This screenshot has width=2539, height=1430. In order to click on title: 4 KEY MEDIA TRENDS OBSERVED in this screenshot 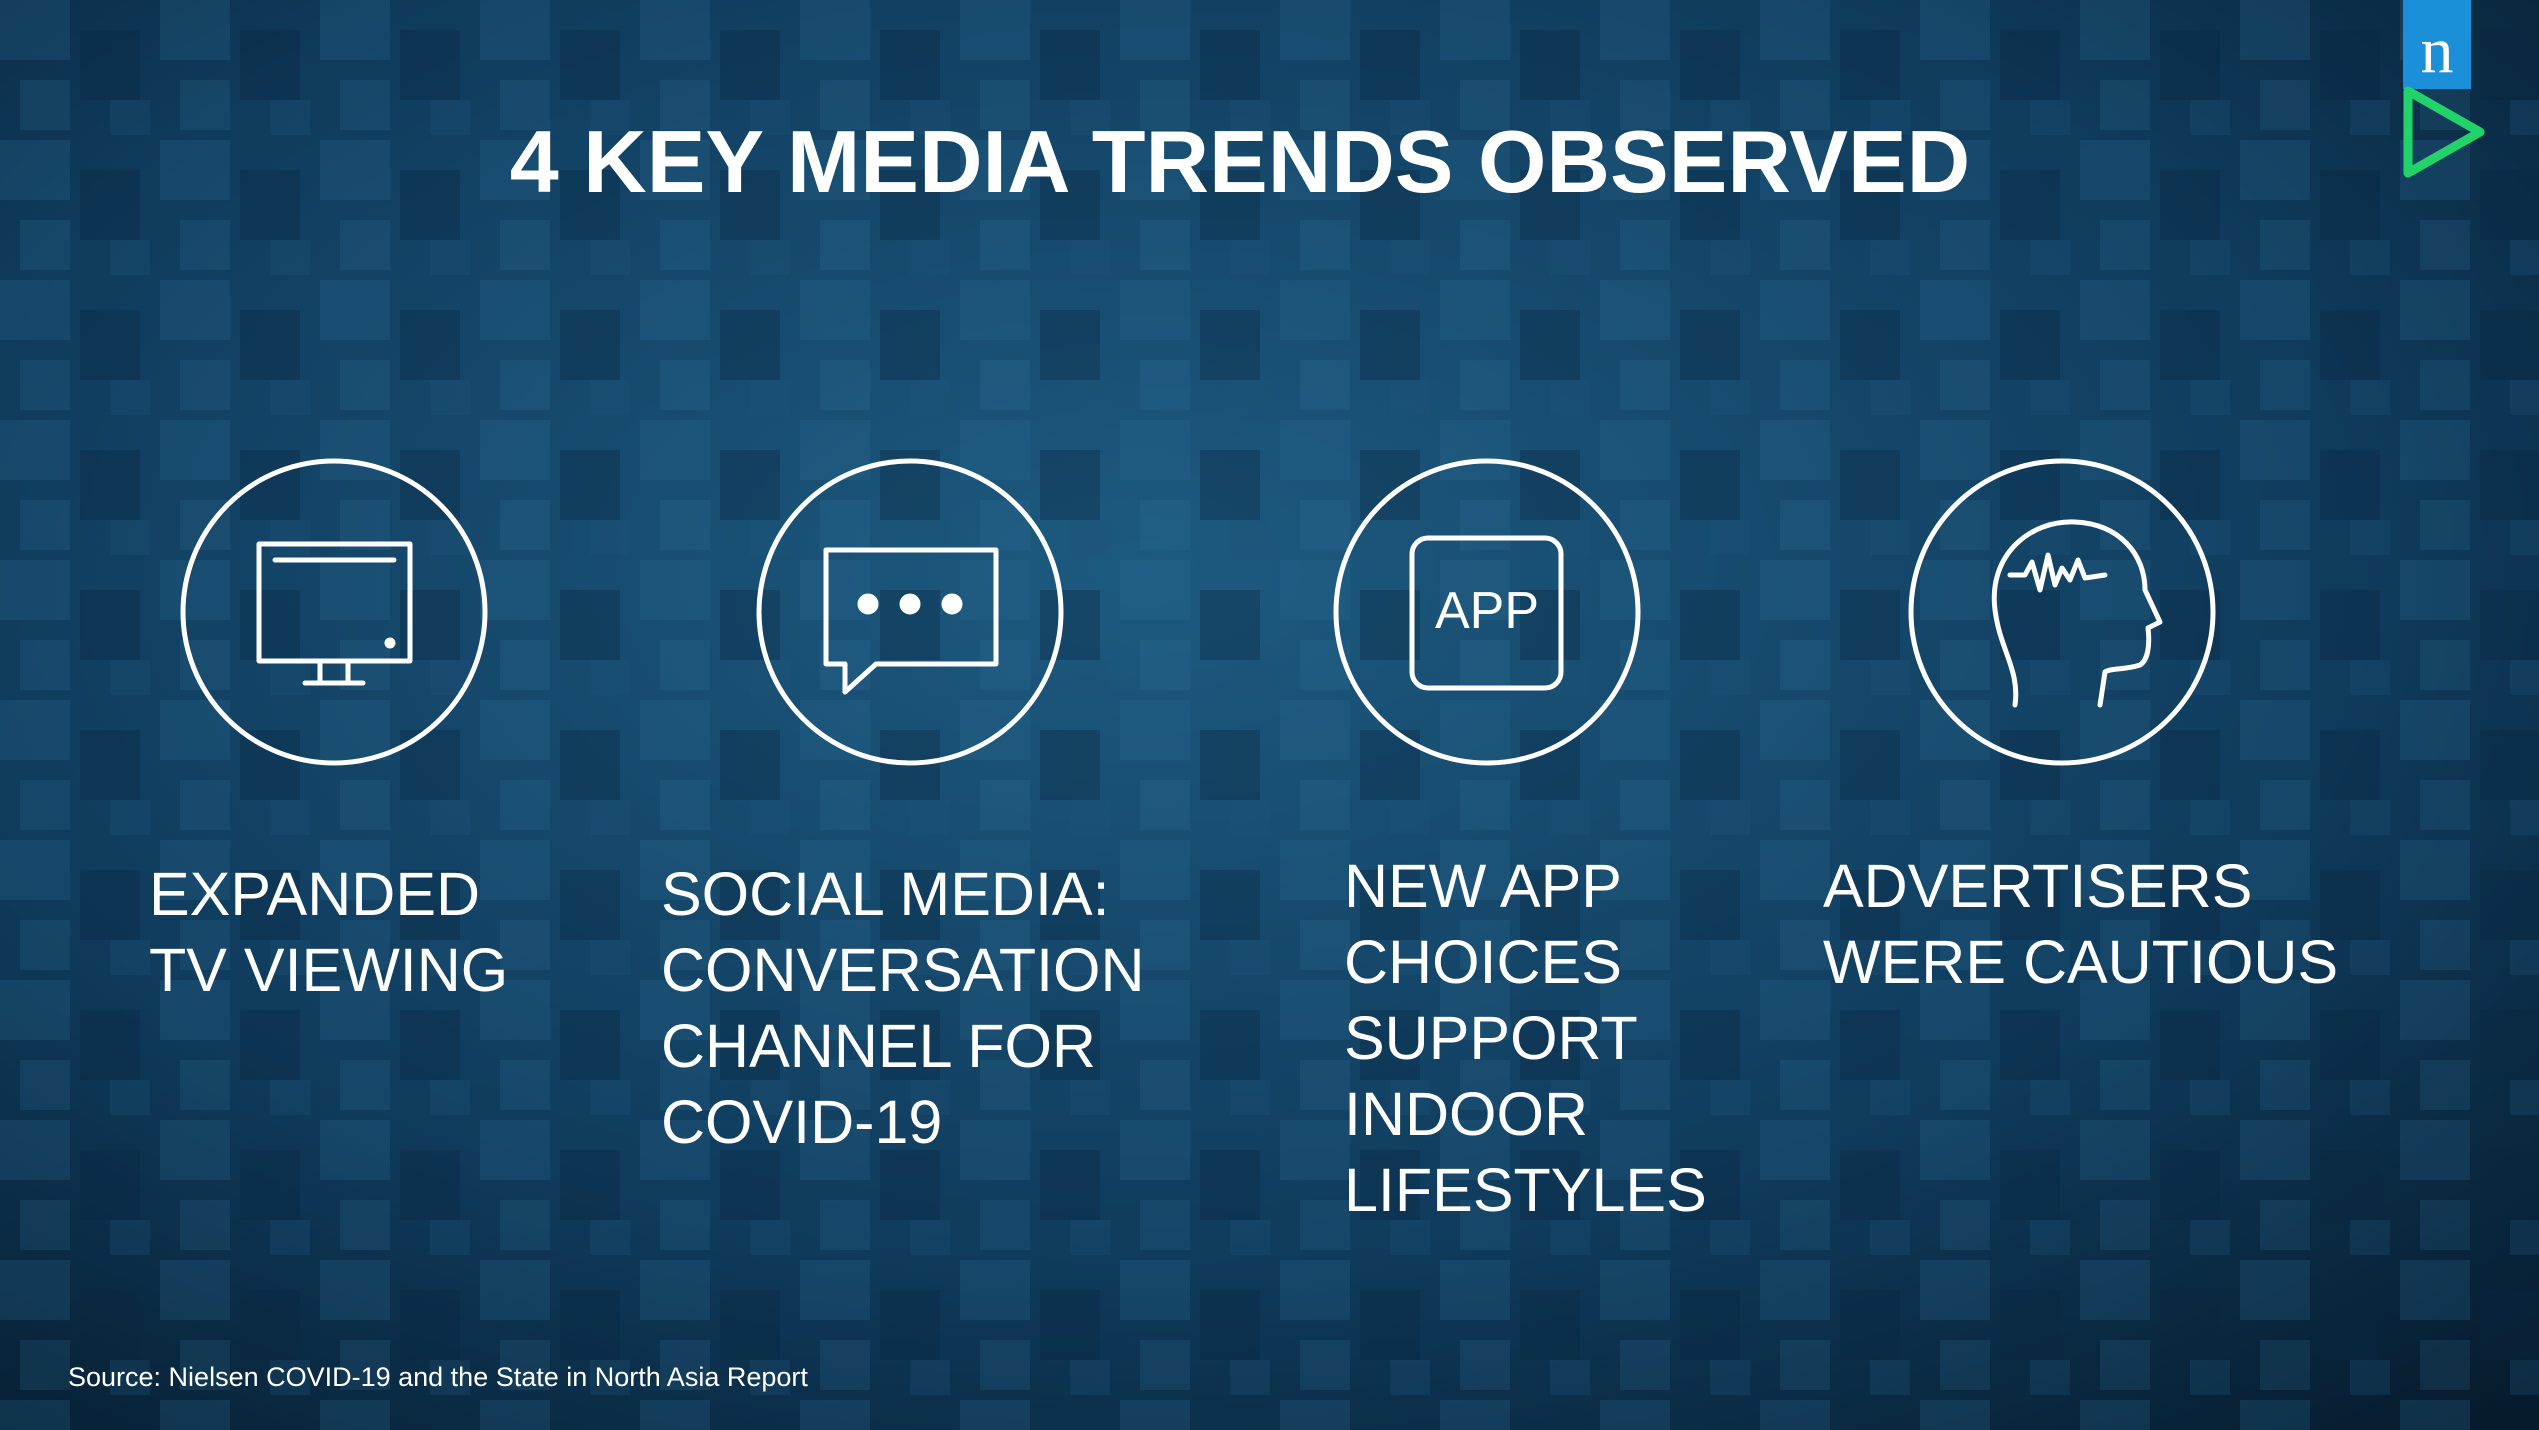, I will do `click(1240, 161)`.